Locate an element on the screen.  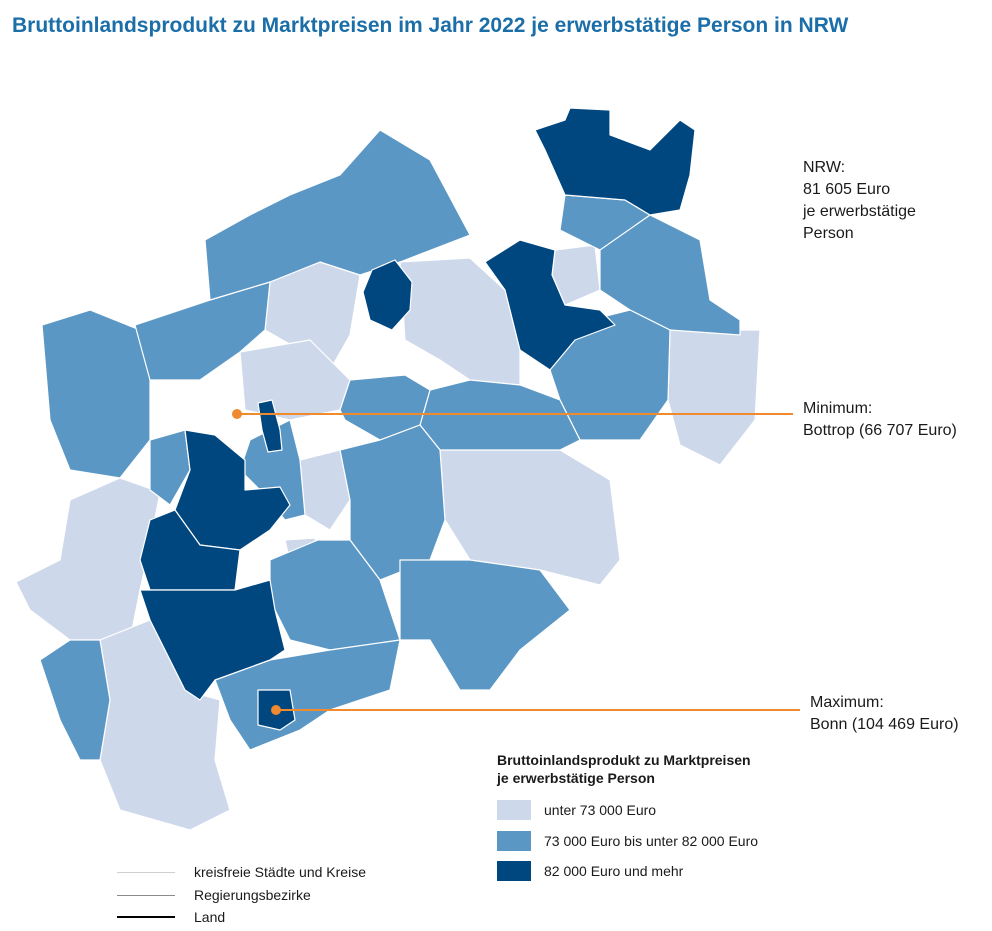
boundary-legend-kreise: kreisfreie Städte und Kreise is located at coordinates (241, 872).